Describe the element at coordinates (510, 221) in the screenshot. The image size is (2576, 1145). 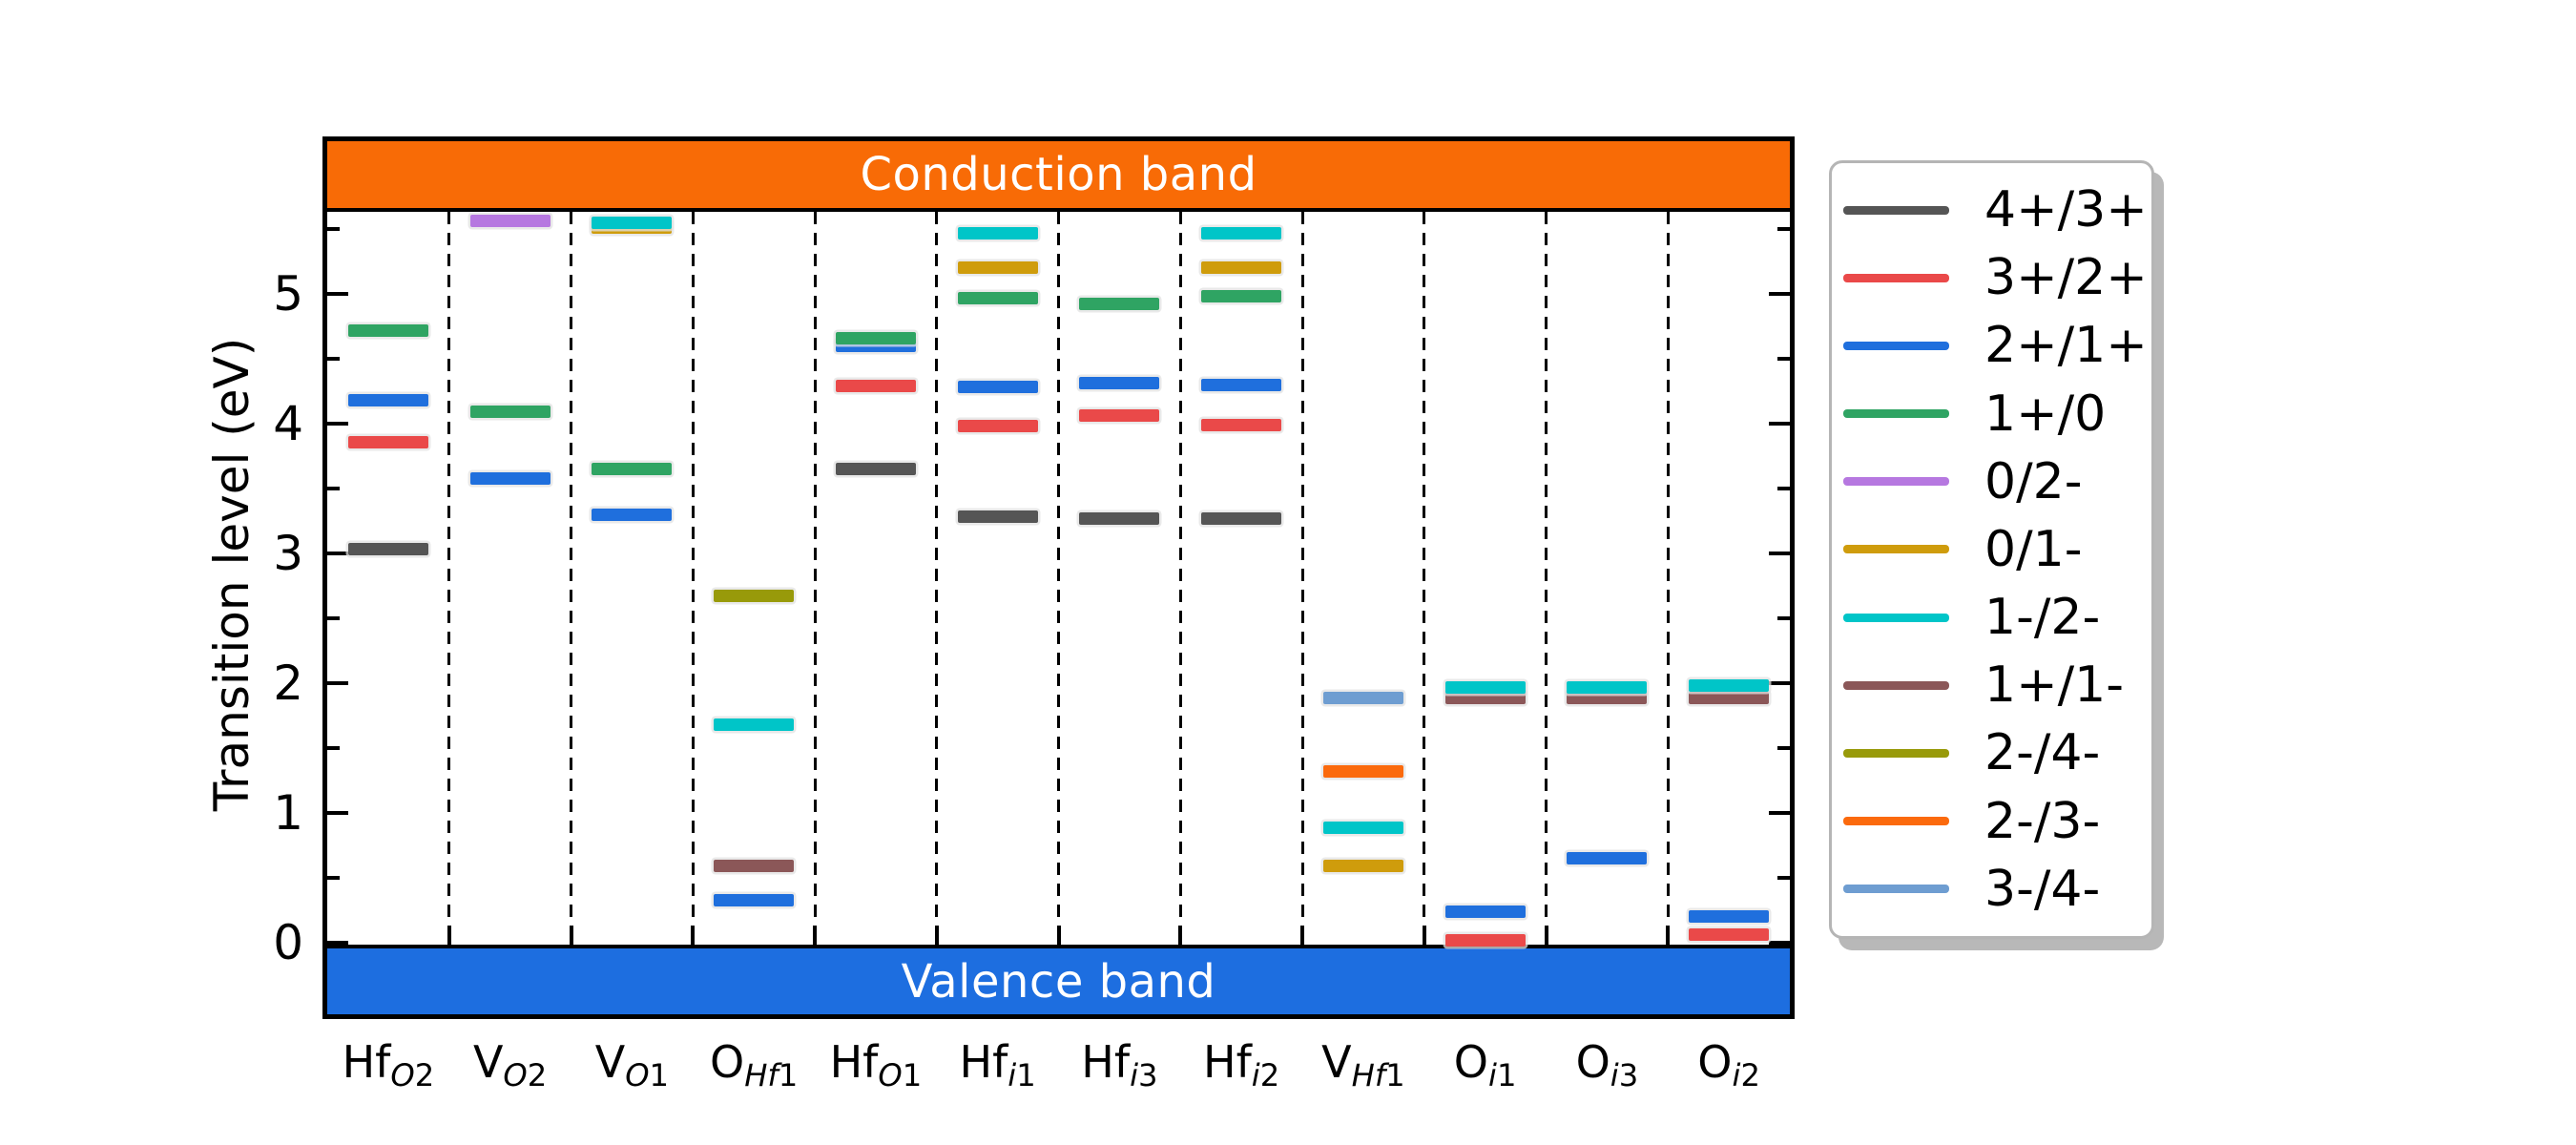
I see `transition-level-0/2-` at that location.